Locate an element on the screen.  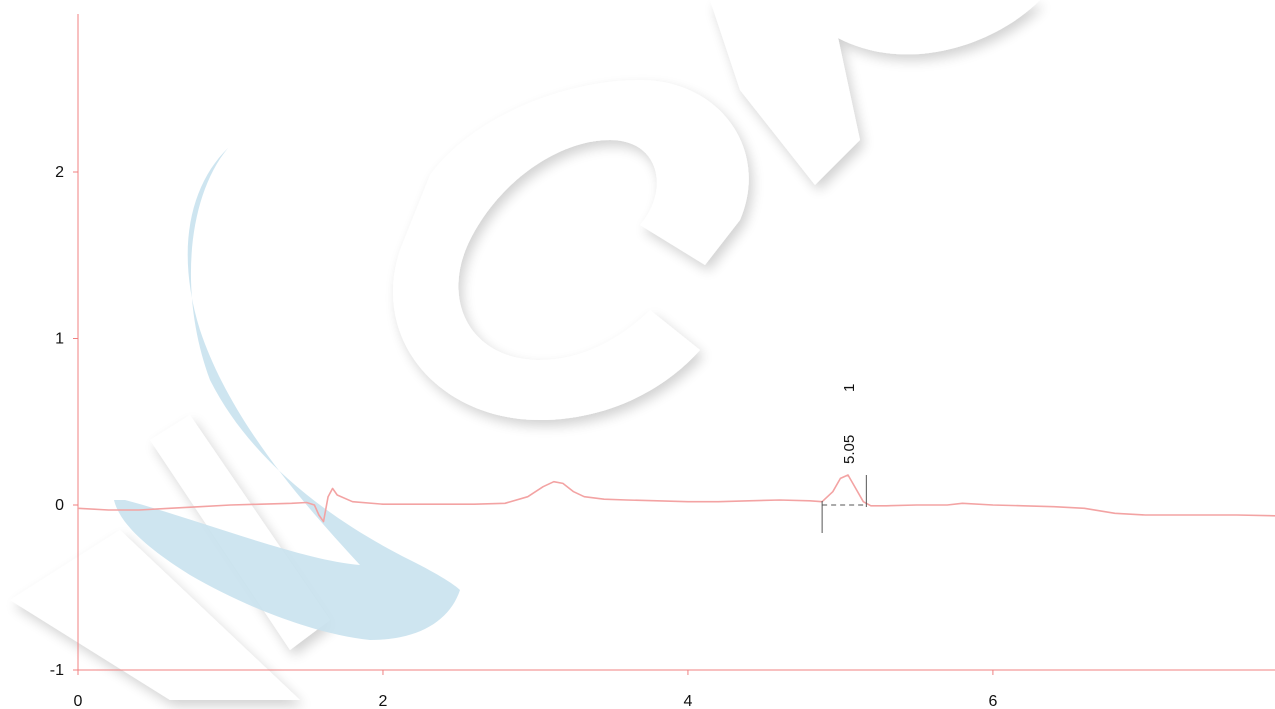
watermark-e-shape is located at coordinates (570, 250).